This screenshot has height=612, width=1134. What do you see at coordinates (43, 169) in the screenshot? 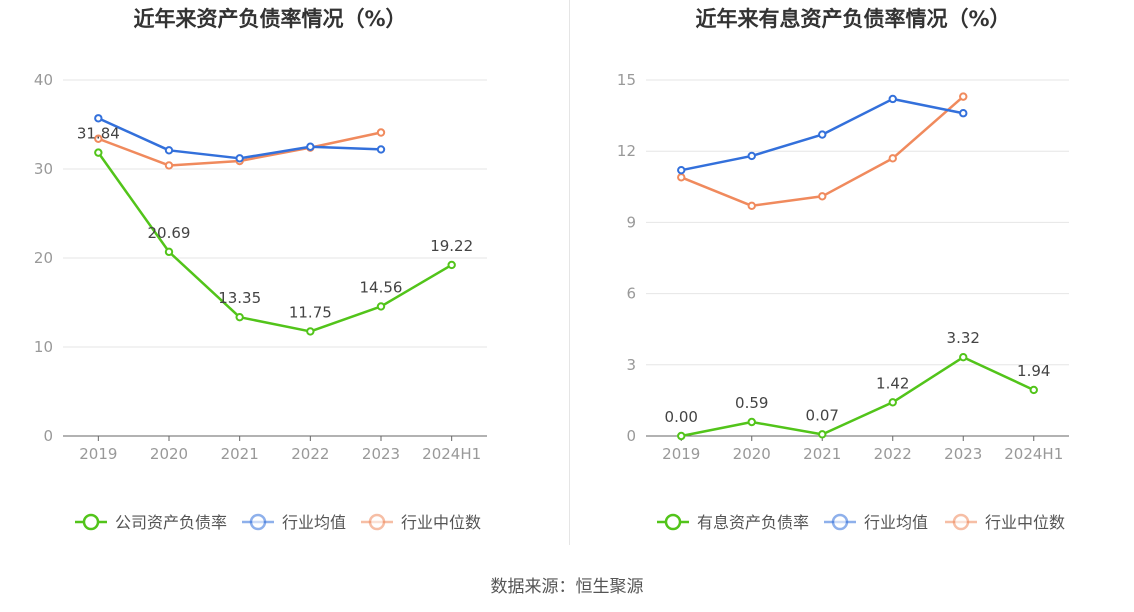
I see `y-tick-label: 30` at bounding box center [43, 169].